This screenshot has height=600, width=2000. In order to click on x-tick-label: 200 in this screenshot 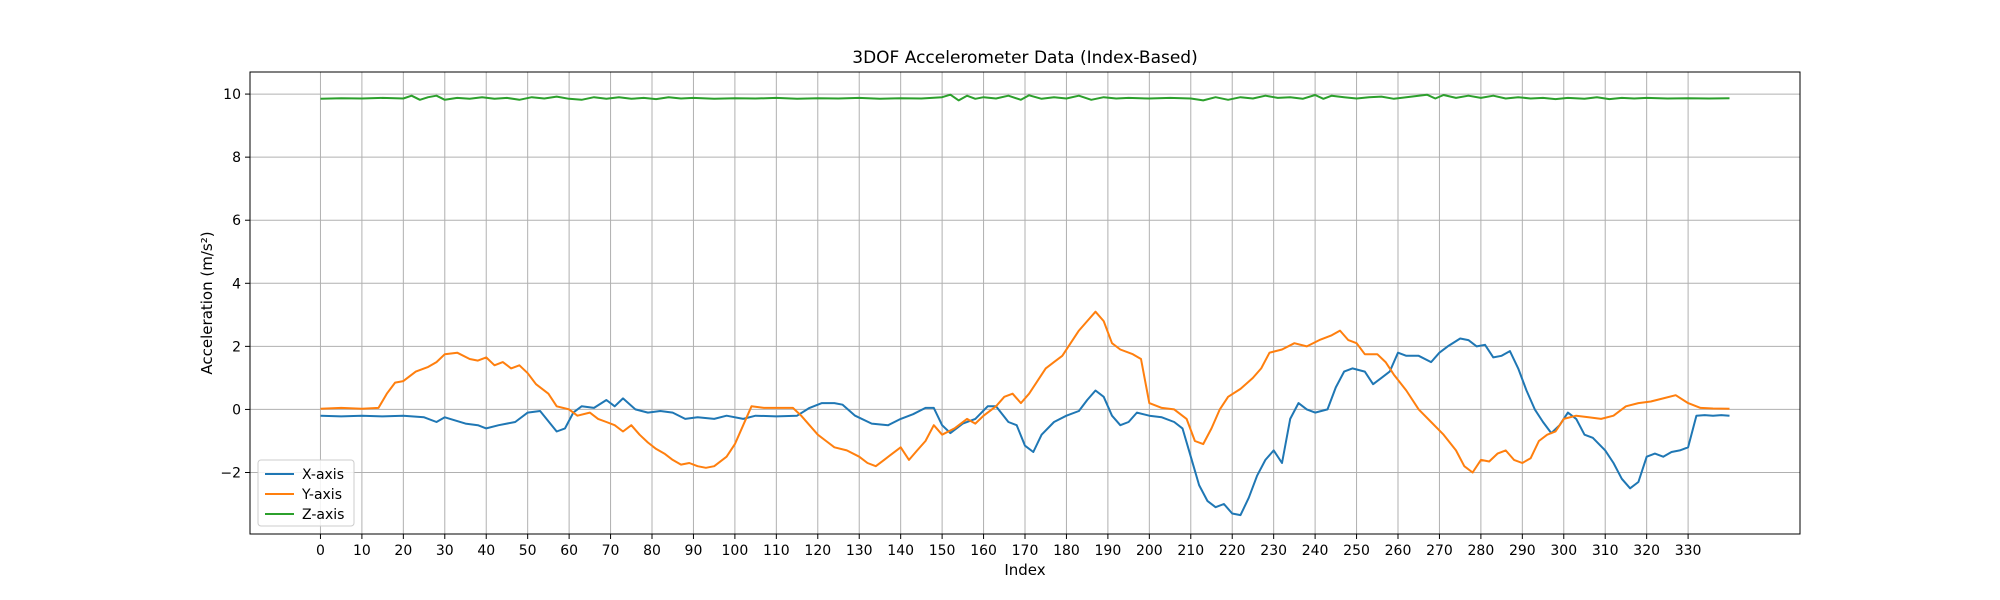, I will do `click(1149, 551)`.